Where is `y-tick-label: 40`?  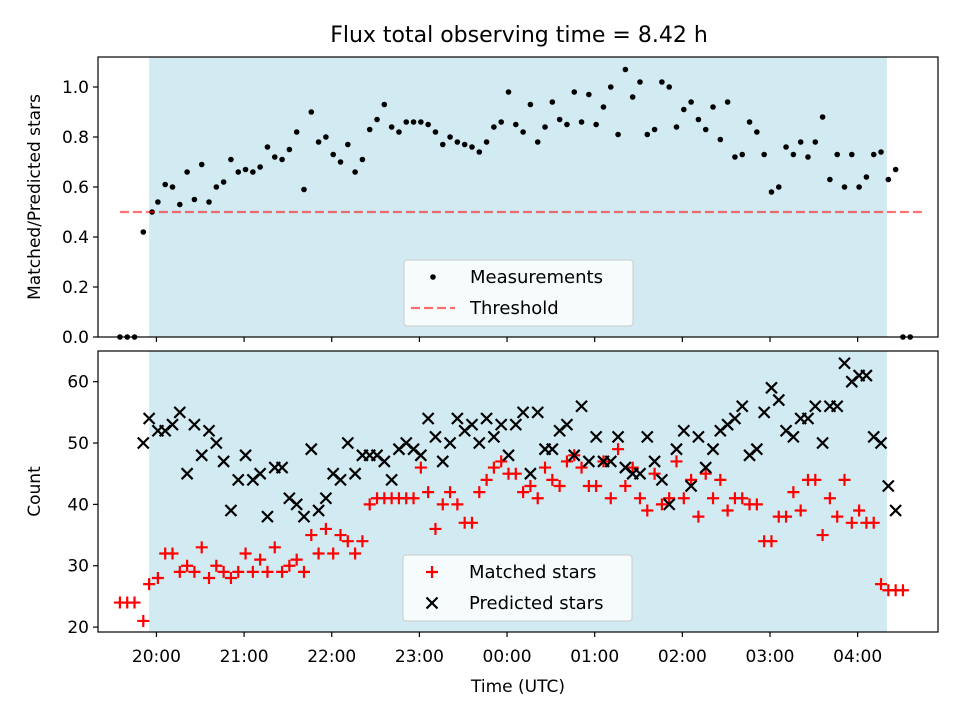 y-tick-label: 40 is located at coordinates (78, 505).